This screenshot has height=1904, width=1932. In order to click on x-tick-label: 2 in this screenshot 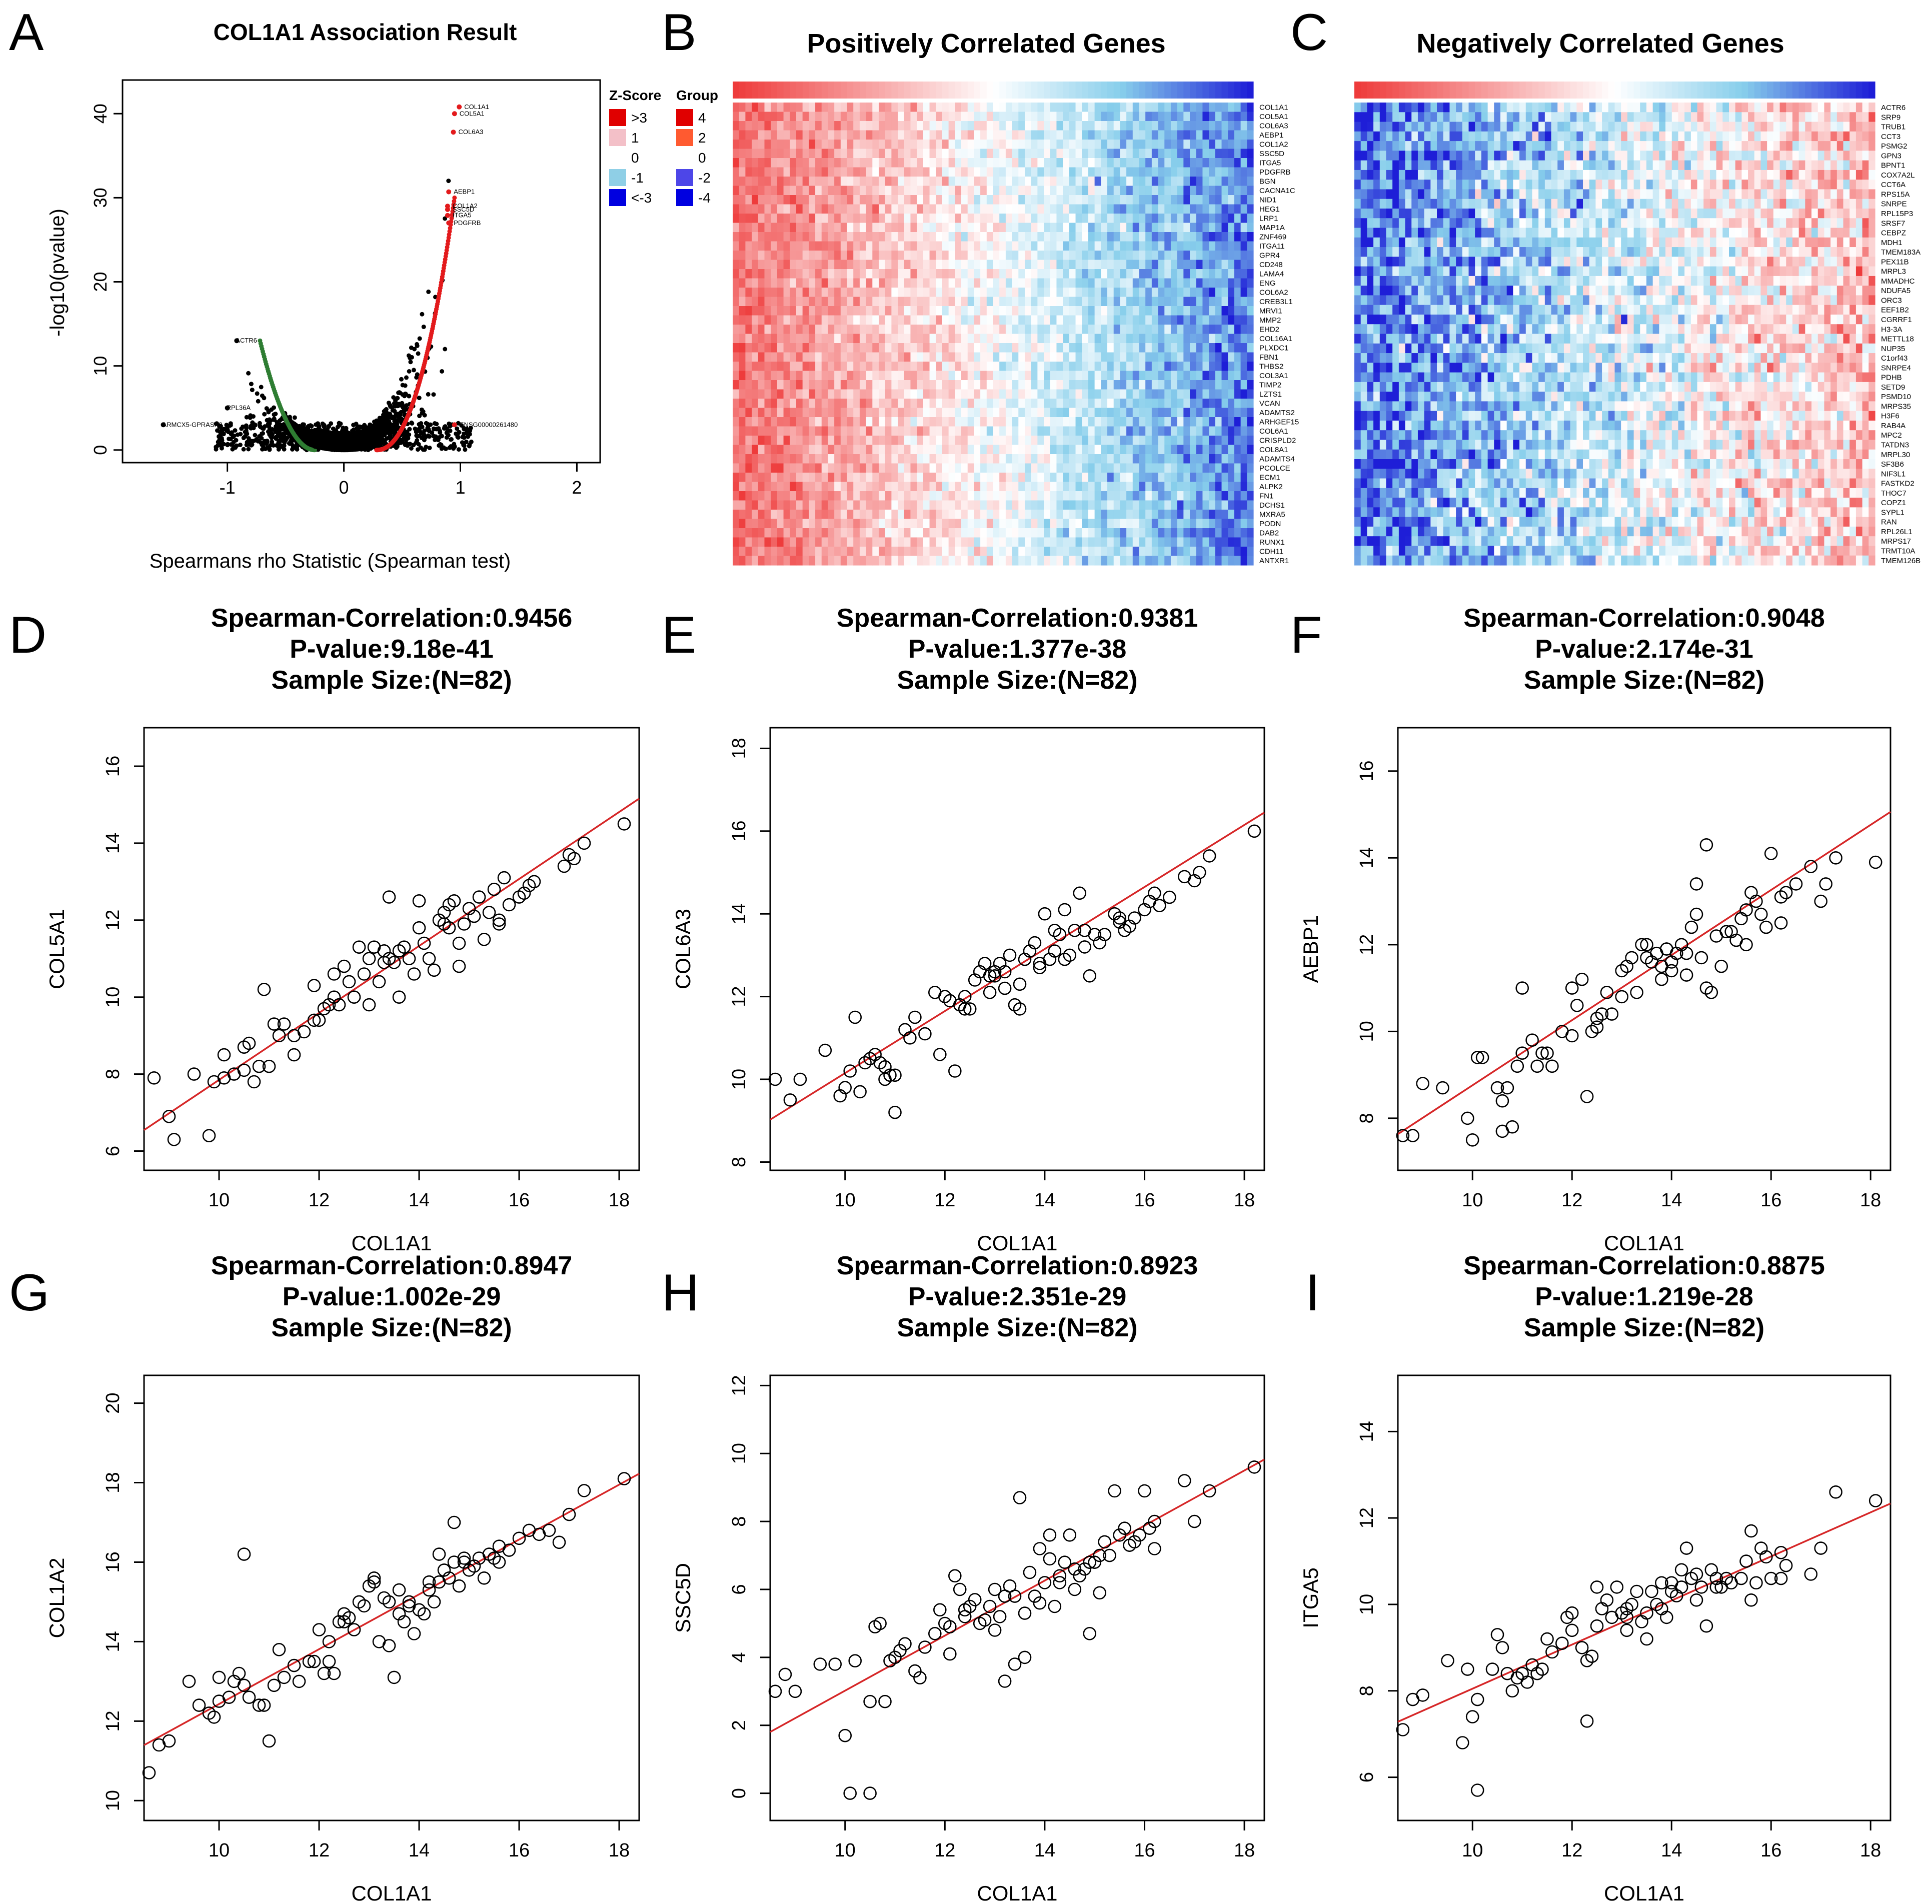, I will do `click(577, 487)`.